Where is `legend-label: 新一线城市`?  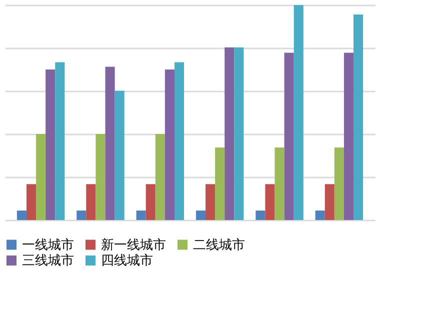 legend-label: 新一线城市 is located at coordinates (133, 245).